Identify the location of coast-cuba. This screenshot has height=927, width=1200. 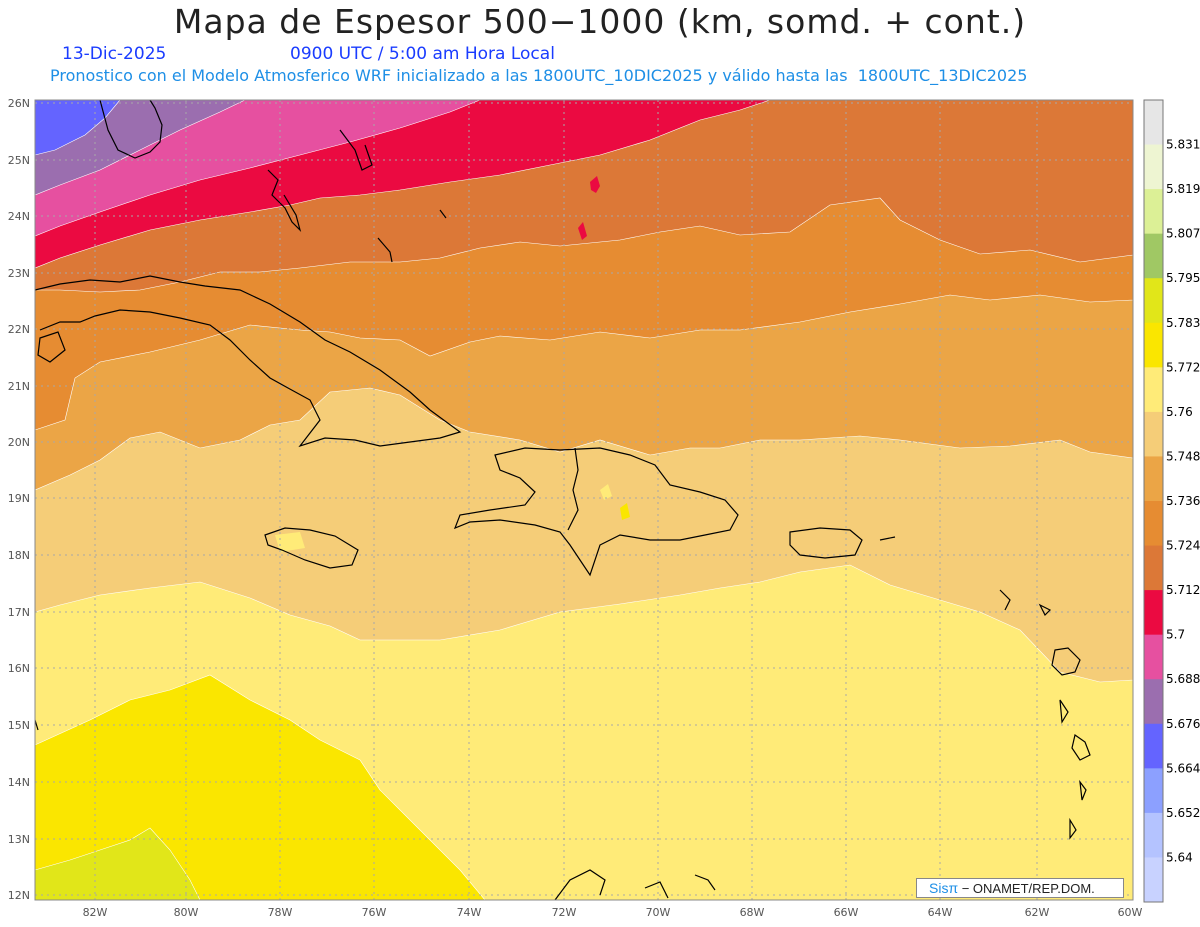
(248, 361).